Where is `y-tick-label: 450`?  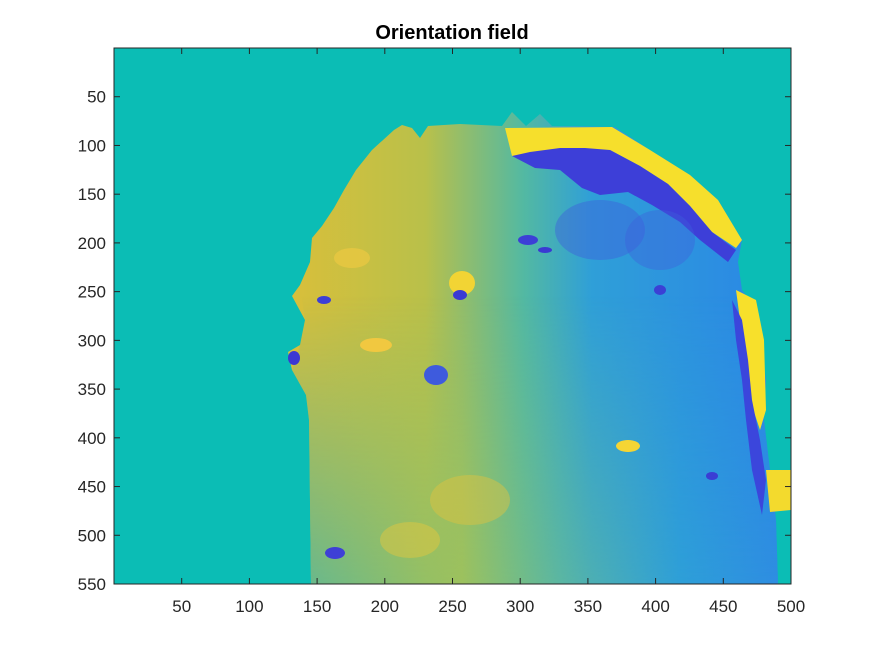
y-tick-label: 450 is located at coordinates (92, 487).